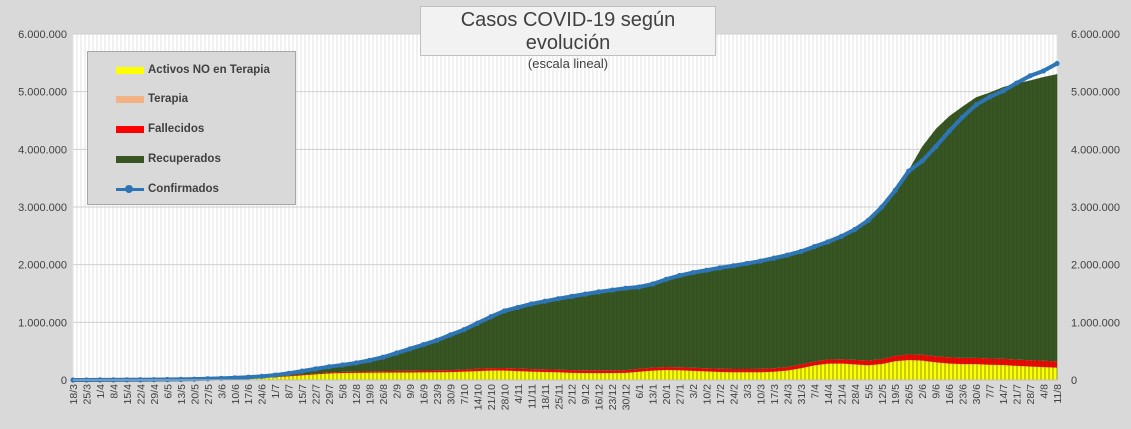 This screenshot has width=1131, height=429. What do you see at coordinates (923, 391) in the screenshot?
I see `x-tick-label: 2/6` at bounding box center [923, 391].